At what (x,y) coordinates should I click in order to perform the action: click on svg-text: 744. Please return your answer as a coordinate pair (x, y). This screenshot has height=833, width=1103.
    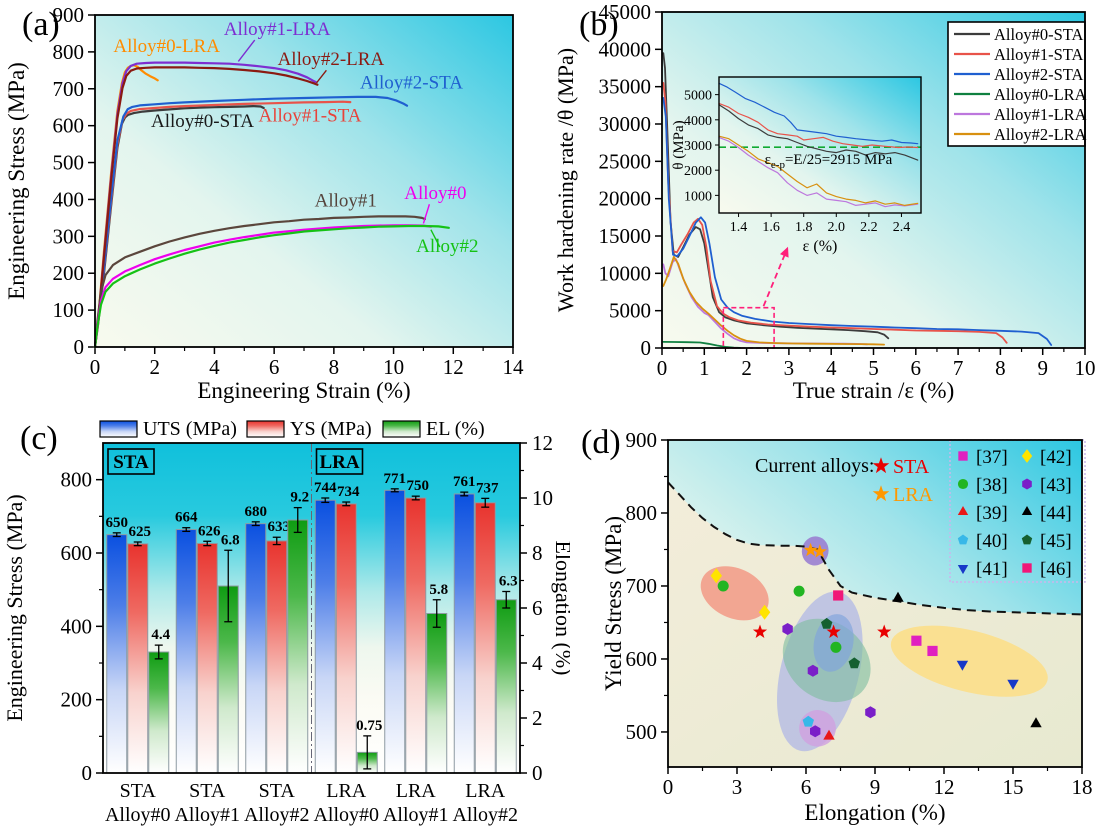
    Looking at the image, I should click on (325, 488).